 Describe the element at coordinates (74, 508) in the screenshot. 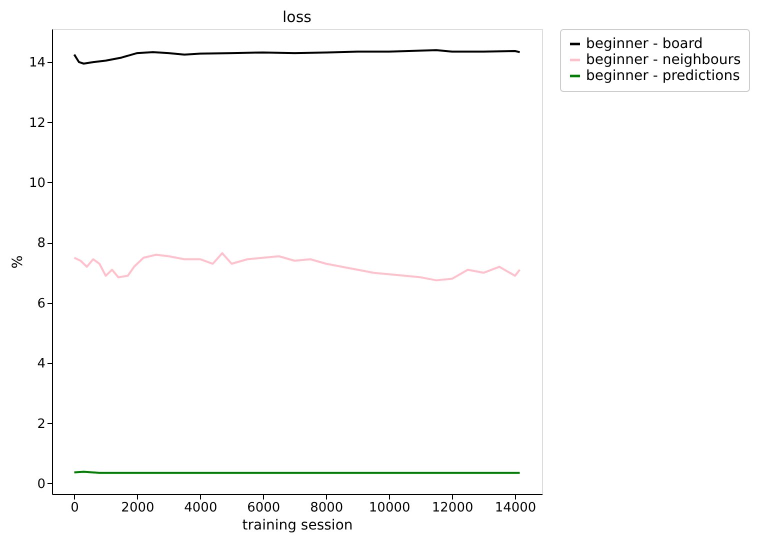

I see `x-tick-label: 0` at that location.